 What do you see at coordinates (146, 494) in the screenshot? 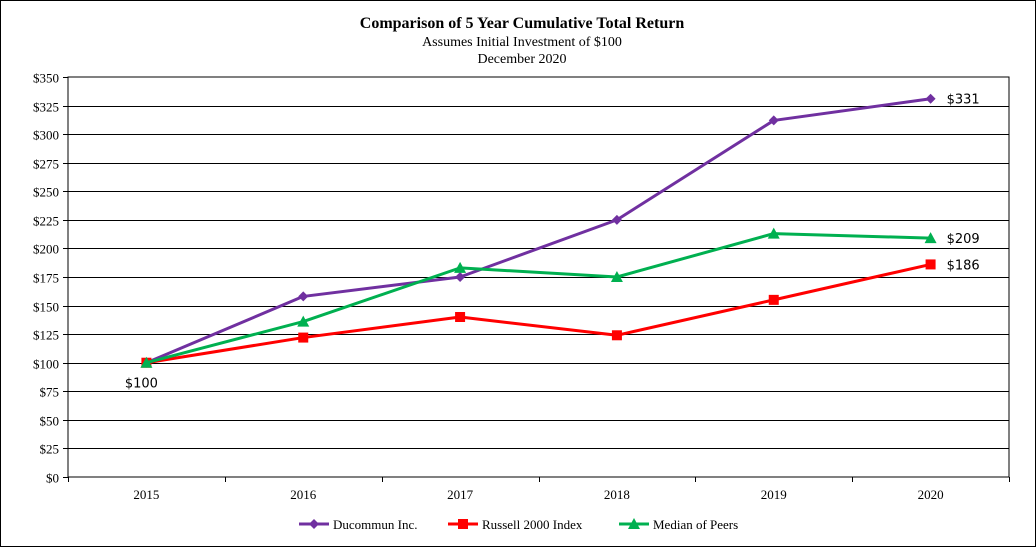
I see `x-tick-label: 2015` at bounding box center [146, 494].